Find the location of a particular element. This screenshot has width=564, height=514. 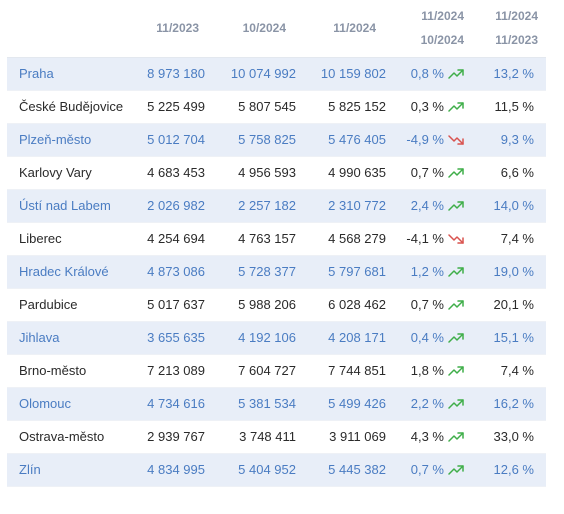

value-11-2024: 6 028 462 is located at coordinates (357, 304).